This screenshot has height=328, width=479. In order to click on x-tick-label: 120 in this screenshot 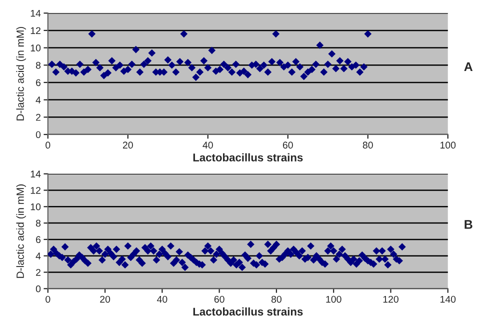, I will do `click(390, 299)`.